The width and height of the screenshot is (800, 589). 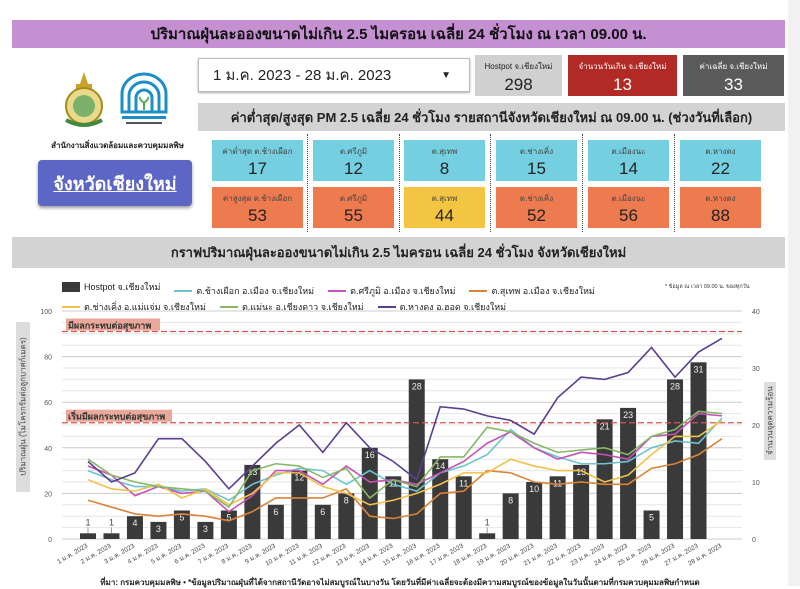 What do you see at coordinates (115, 183) in the screenshot?
I see `province-button: จังหวัดเชียงใหม่` at bounding box center [115, 183].